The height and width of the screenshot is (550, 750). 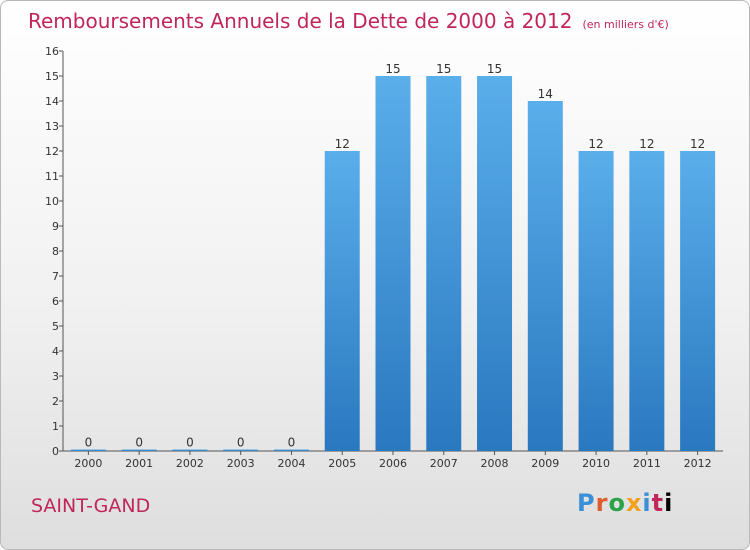 I want to click on y-tick-label: 3, so click(x=55, y=376).